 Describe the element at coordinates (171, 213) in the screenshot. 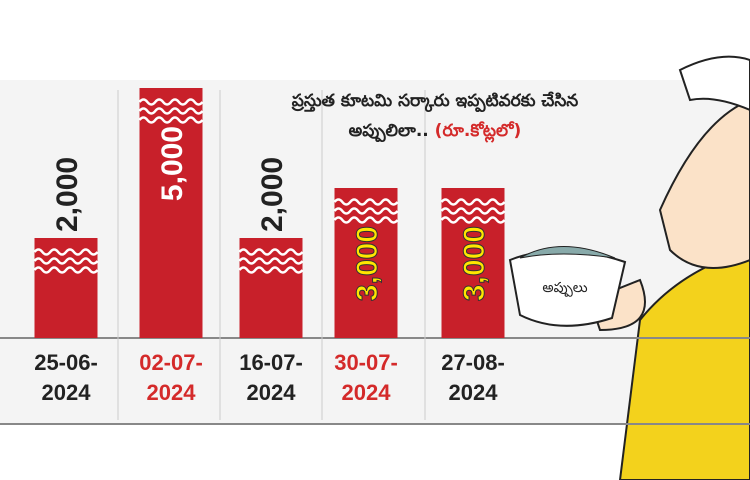

I see `bar` at that location.